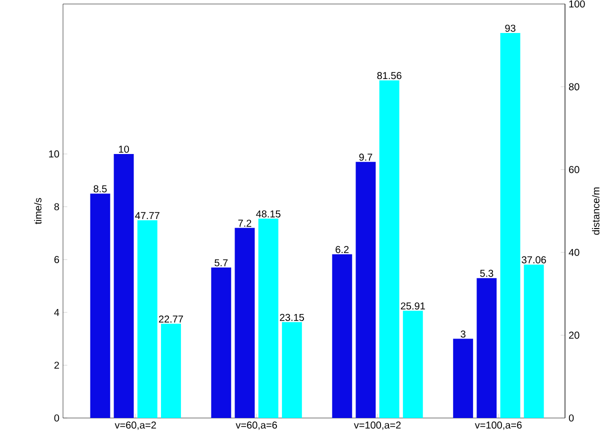  I want to click on y-tick-label: 10, so click(54, 154).